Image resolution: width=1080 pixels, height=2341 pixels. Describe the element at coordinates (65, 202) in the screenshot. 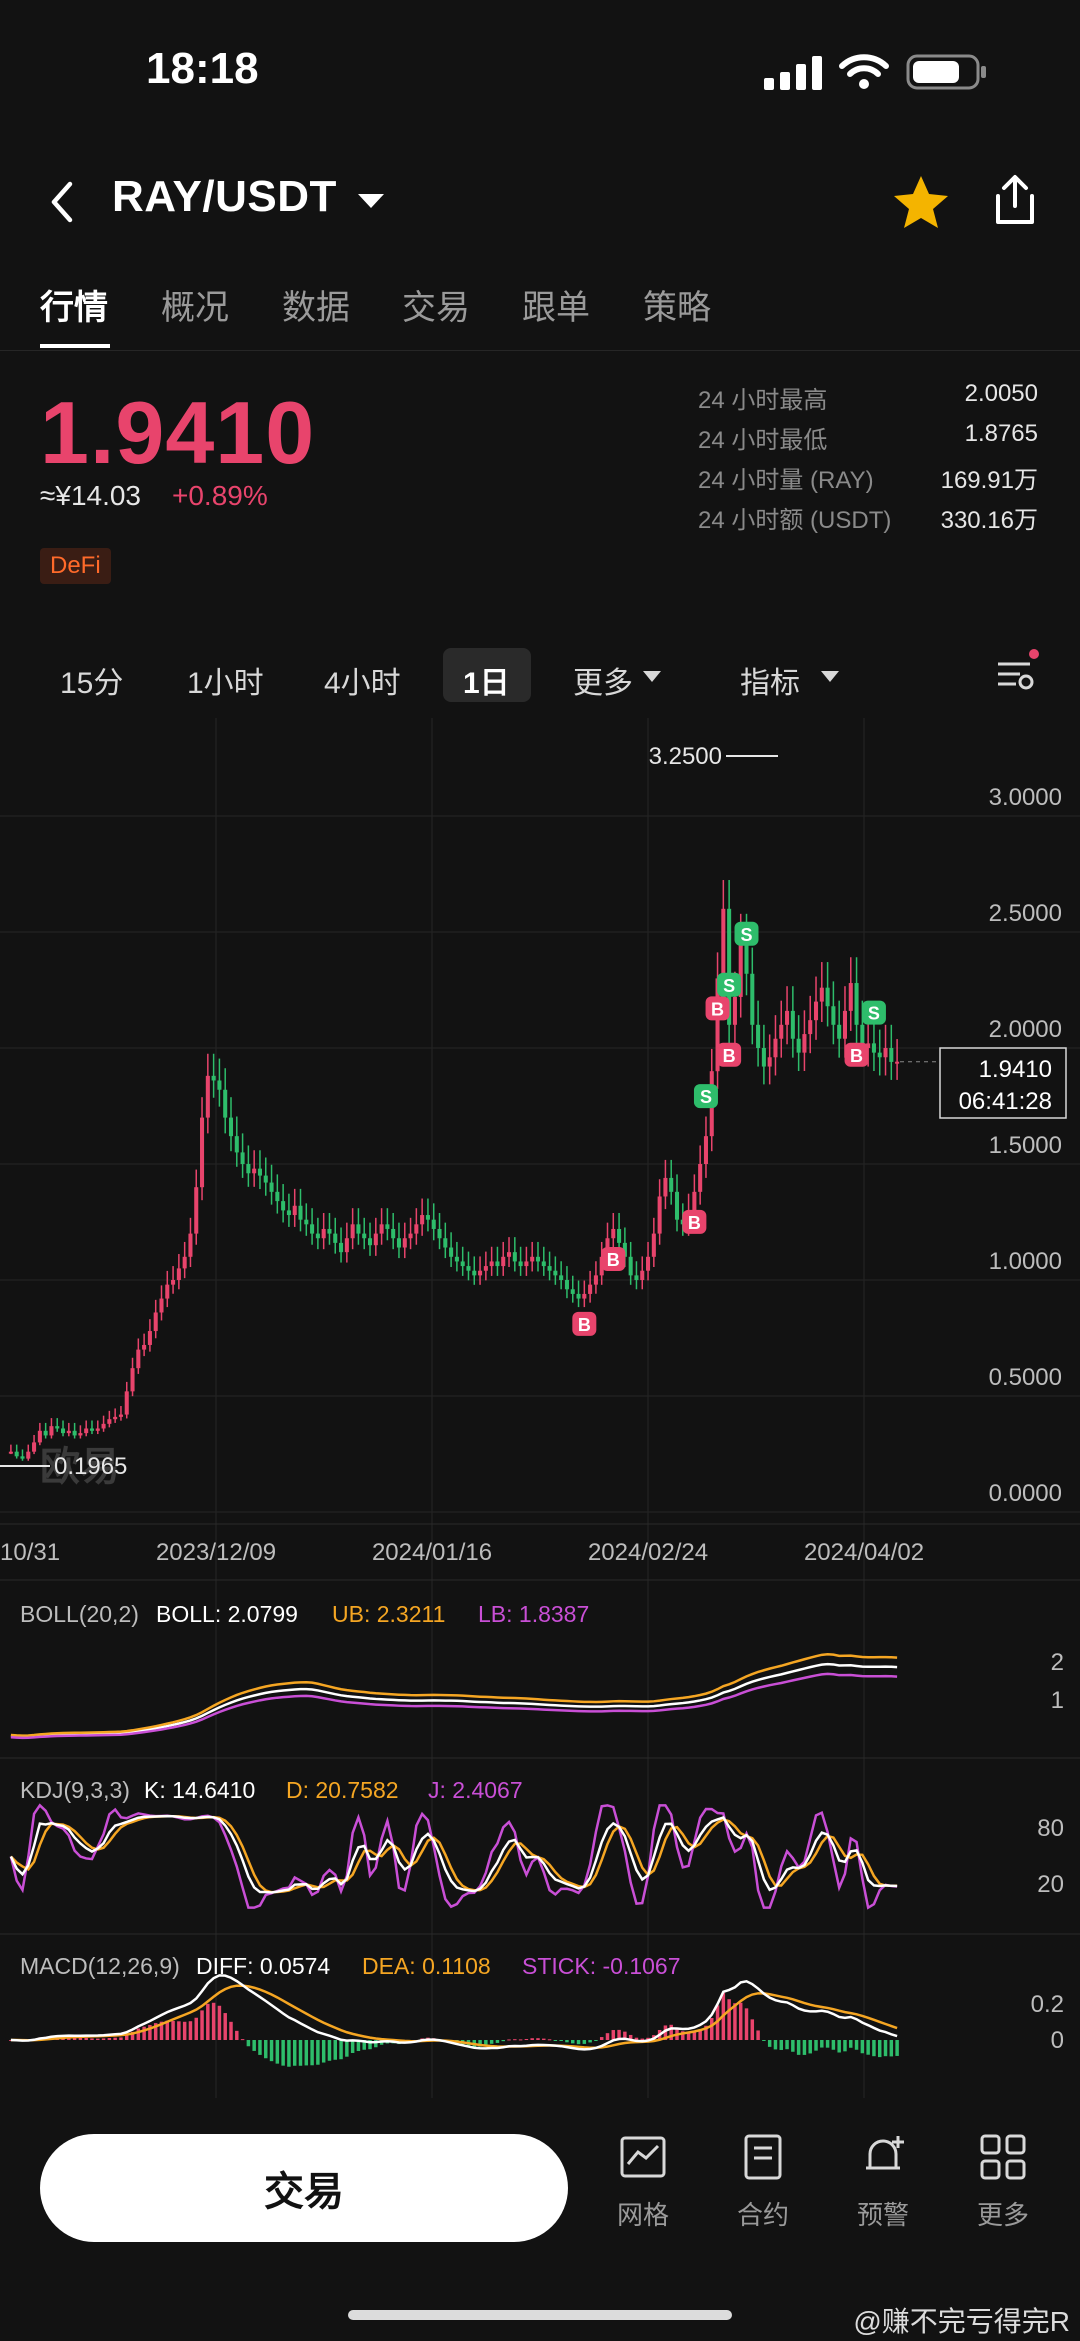

I see `back-icon` at that location.